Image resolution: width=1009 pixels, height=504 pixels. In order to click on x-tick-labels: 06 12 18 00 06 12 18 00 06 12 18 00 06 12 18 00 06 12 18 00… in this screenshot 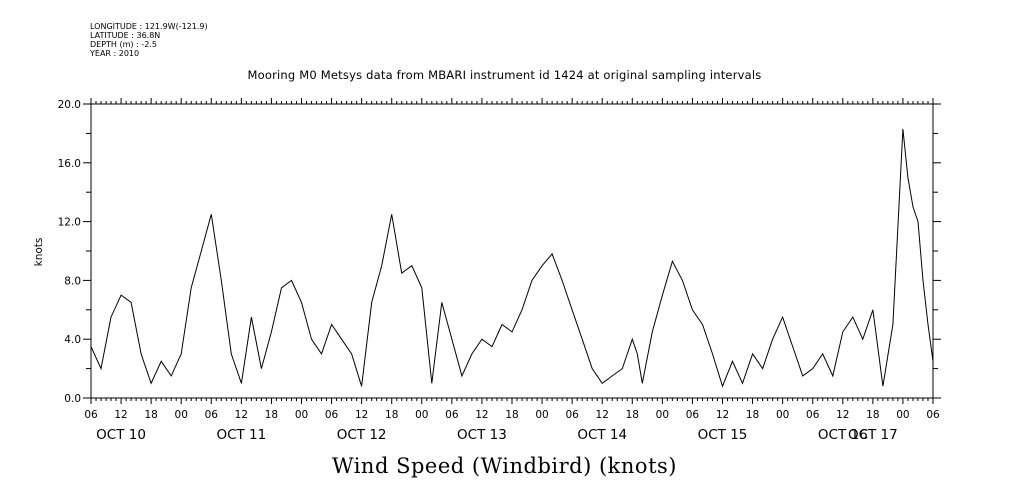, I will do `click(512, 415)`.